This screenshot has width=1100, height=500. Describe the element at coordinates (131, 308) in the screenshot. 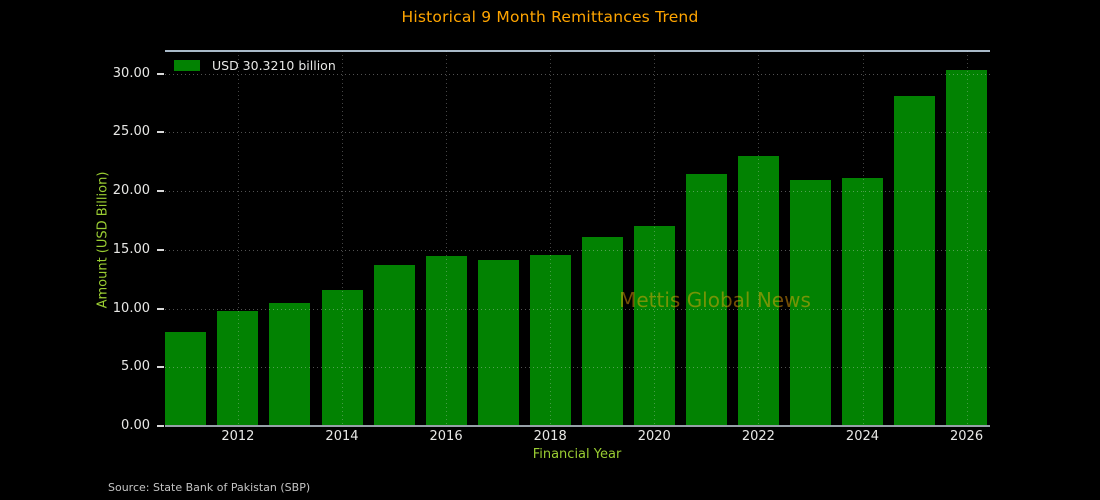

I see `y-tick-label: 10.00` at that location.